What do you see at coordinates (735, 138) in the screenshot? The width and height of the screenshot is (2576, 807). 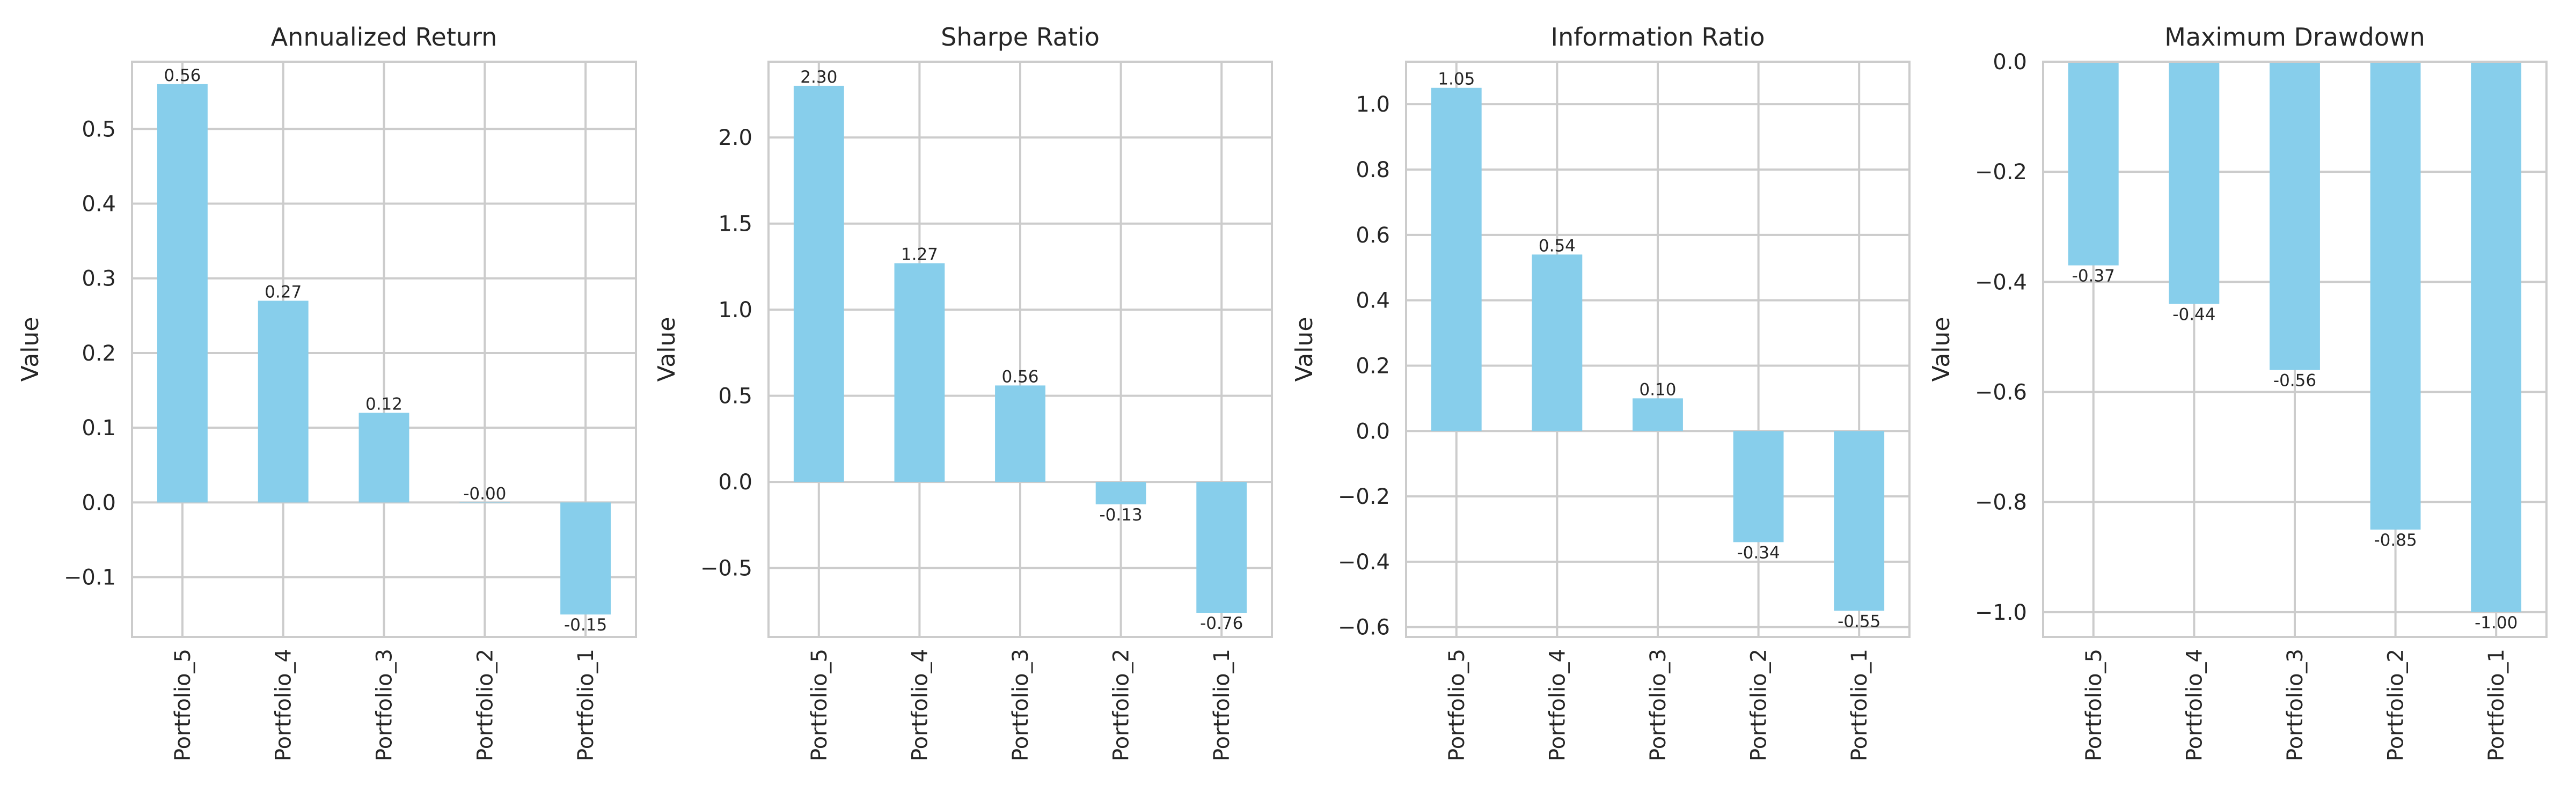 I see `y-tick-label: 2.0` at bounding box center [735, 138].